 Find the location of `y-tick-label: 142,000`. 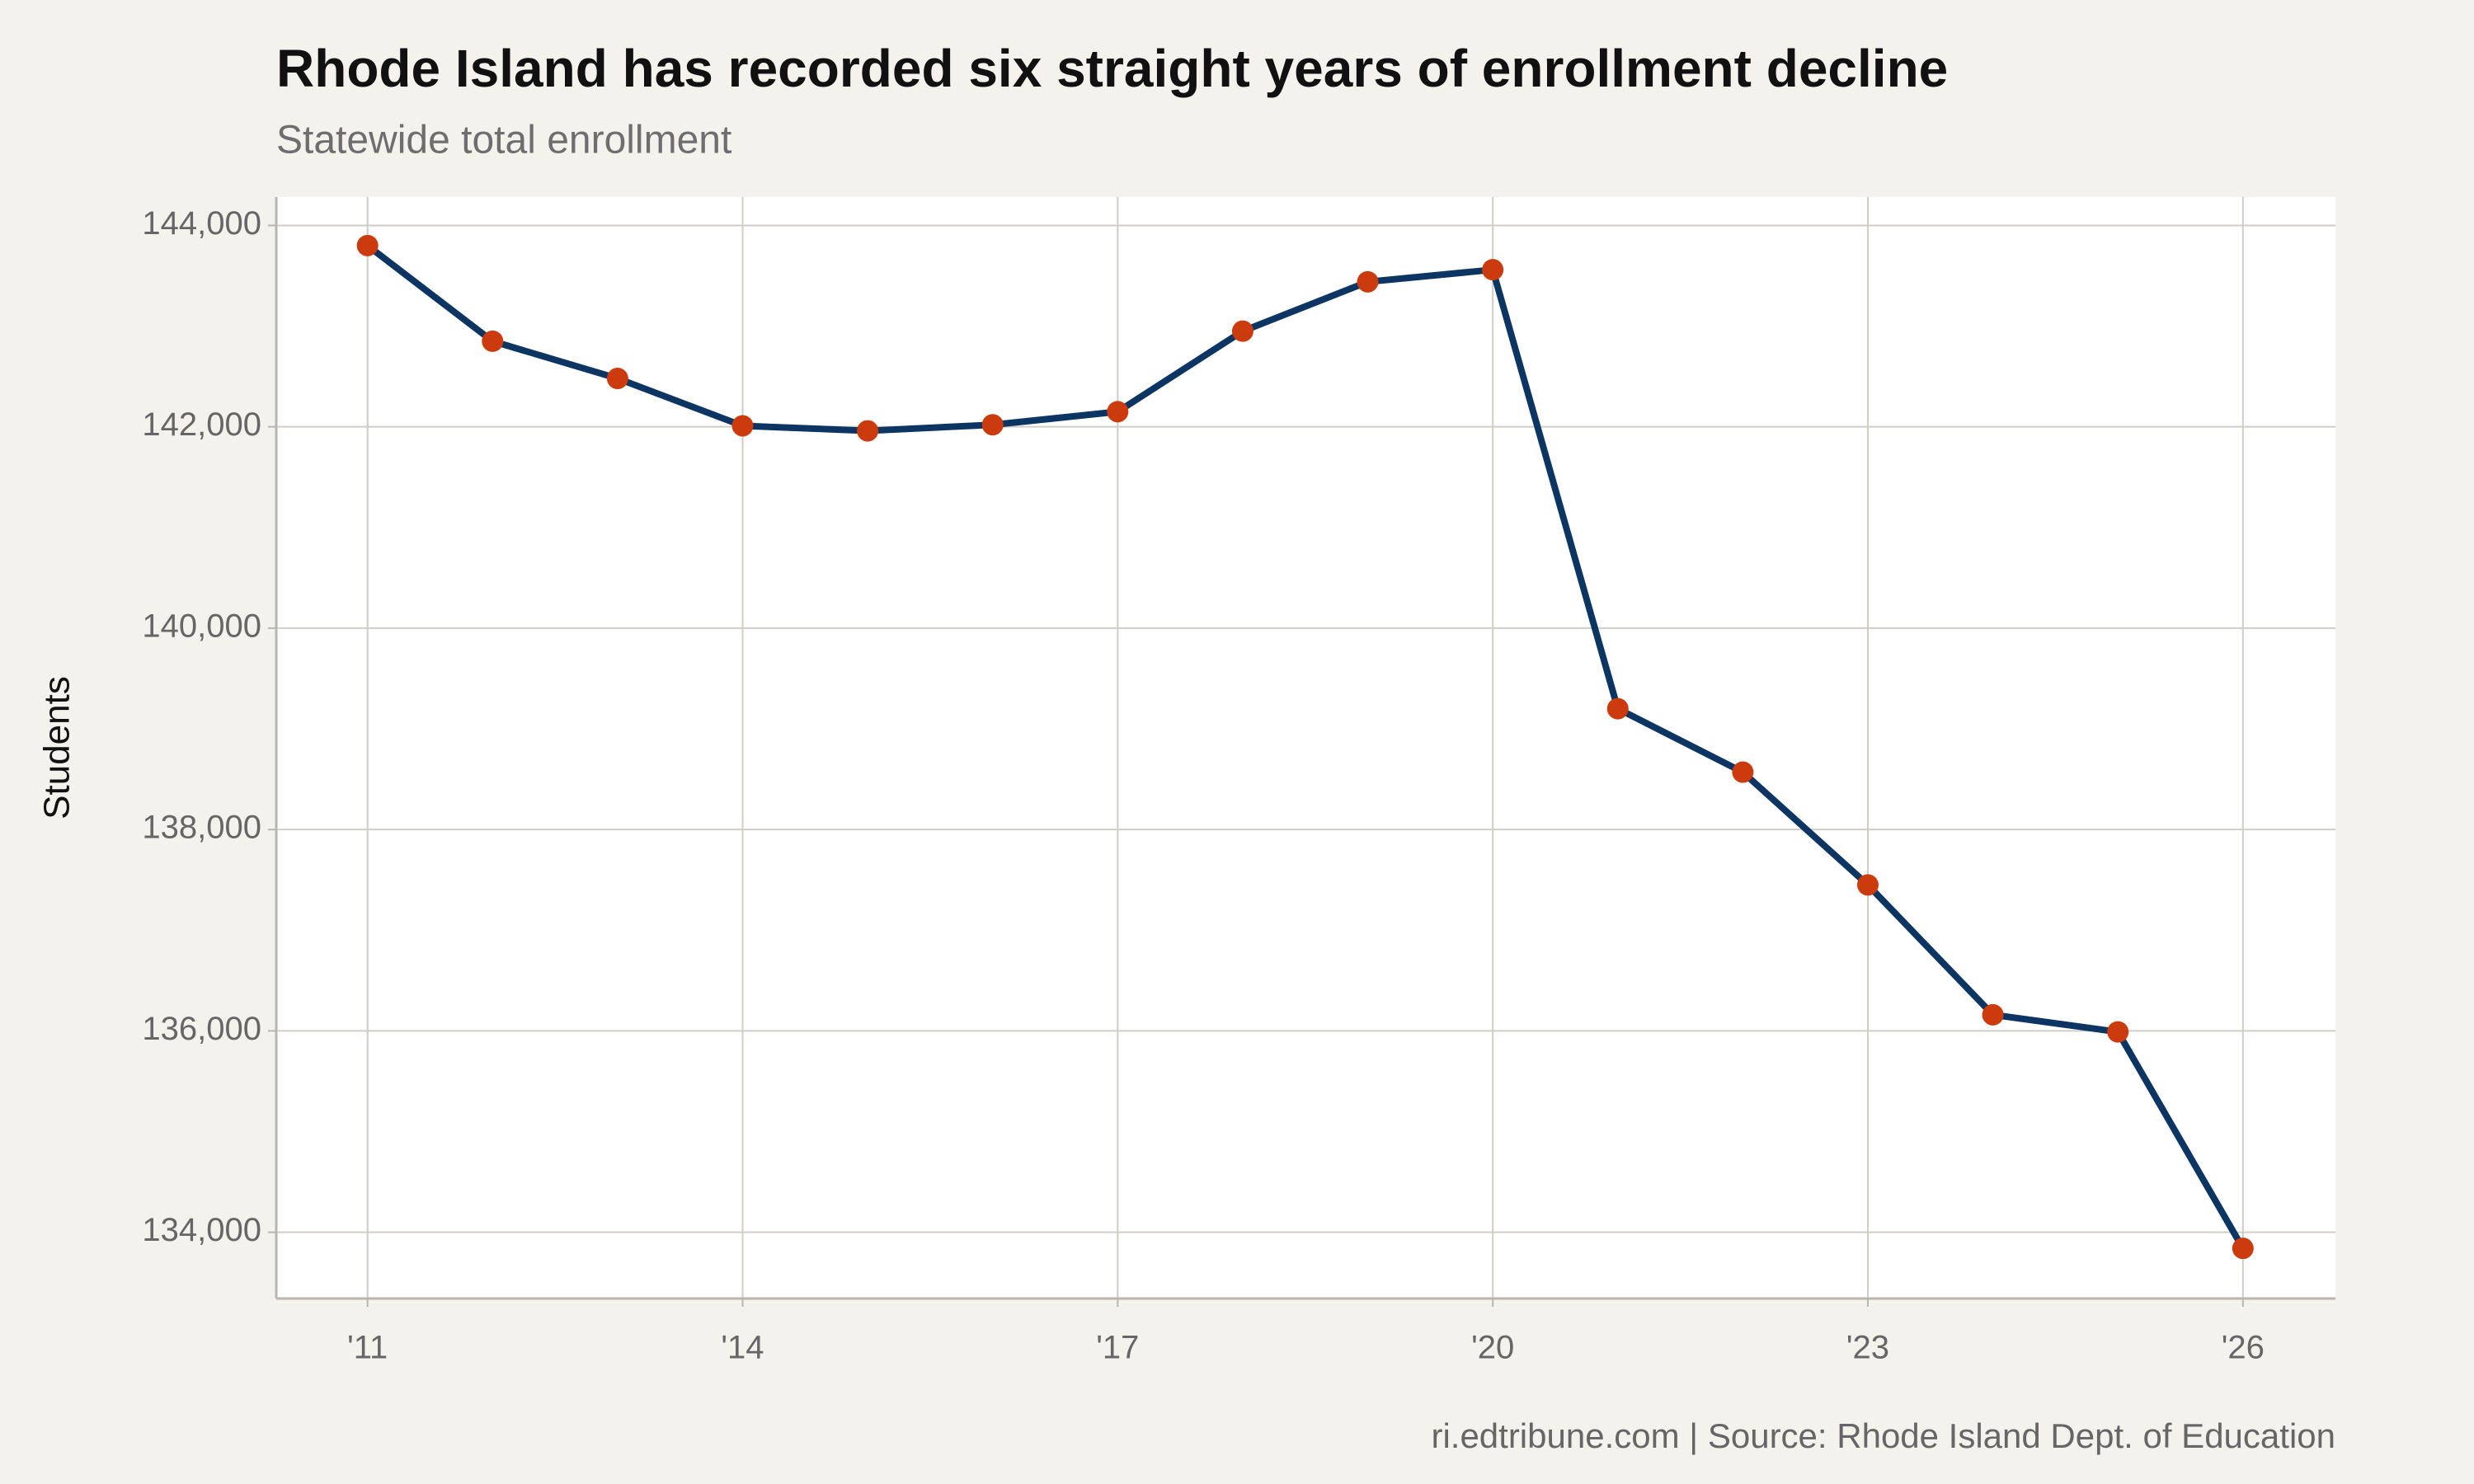

y-tick-label: 142,000 is located at coordinates (201, 424).